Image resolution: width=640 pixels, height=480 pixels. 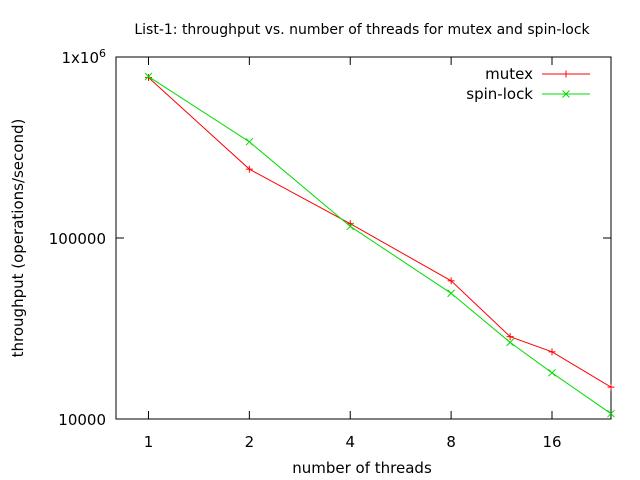 I want to click on x-tick-label: 8, so click(x=451, y=442).